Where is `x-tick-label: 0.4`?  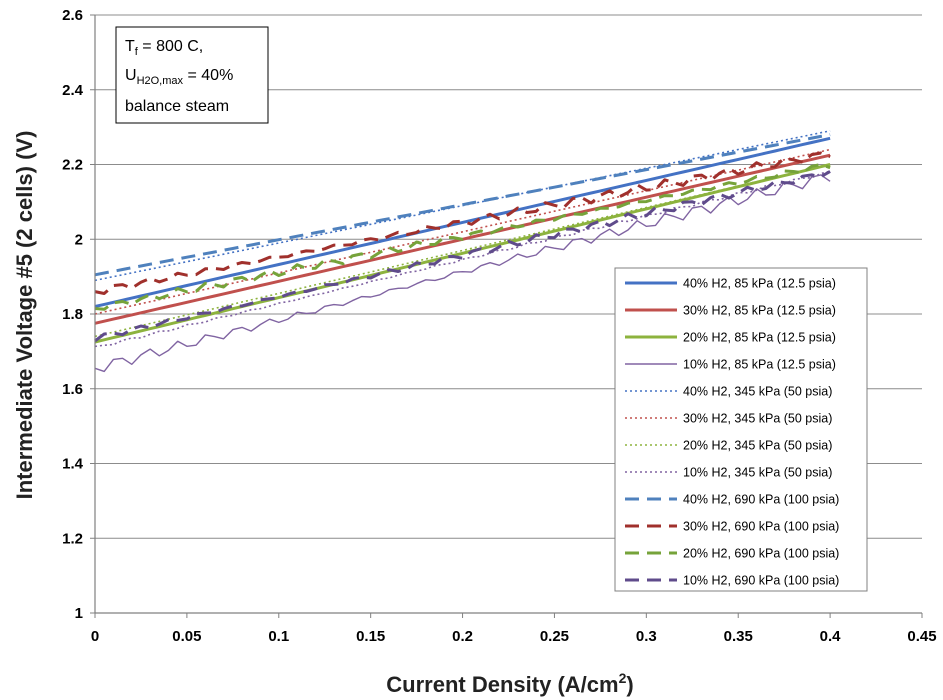
x-tick-label: 0.4 is located at coordinates (831, 636).